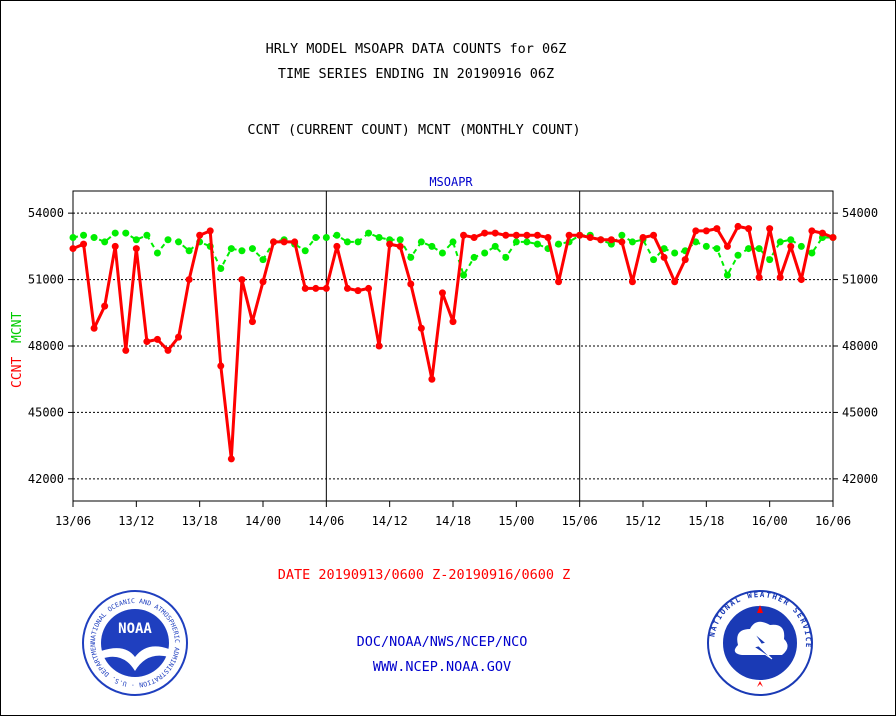  I want to click on chart-title: MSOAPR, so click(451, 182).